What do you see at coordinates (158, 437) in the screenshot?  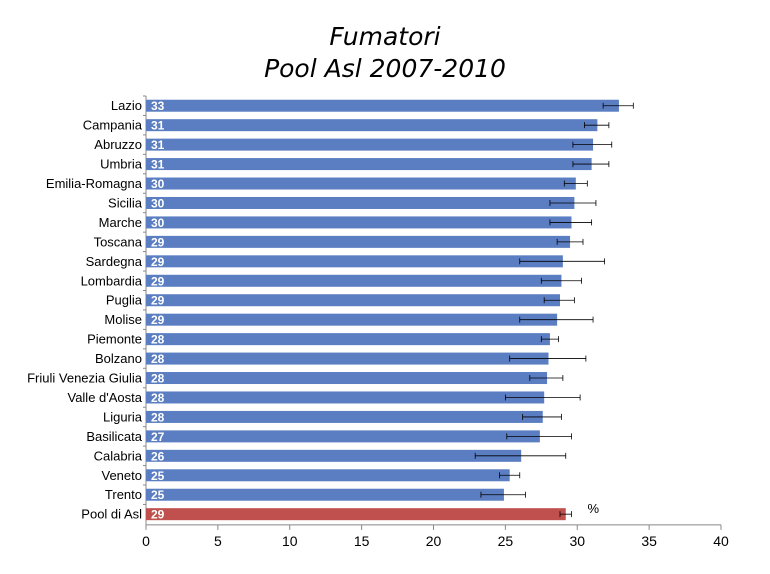 I see `data-label: 27` at bounding box center [158, 437].